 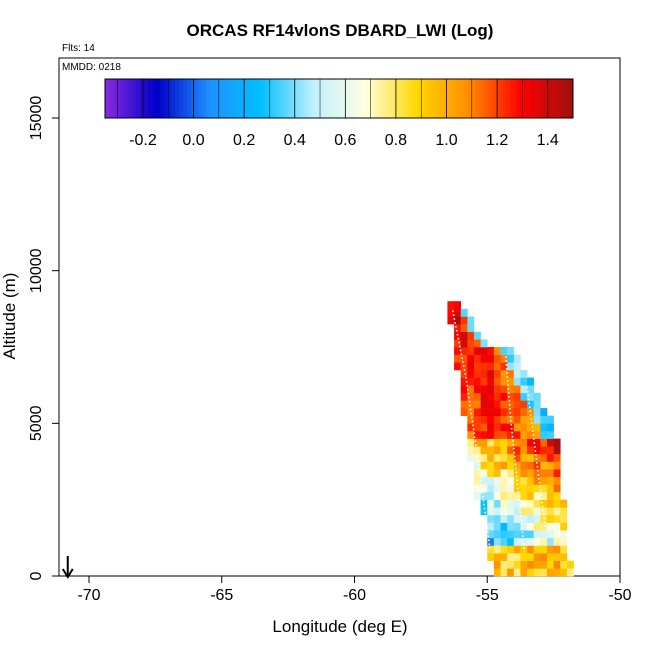 What do you see at coordinates (43, 338) in the screenshot?
I see `y-axis: 0 5000 10000 15000` at bounding box center [43, 338].